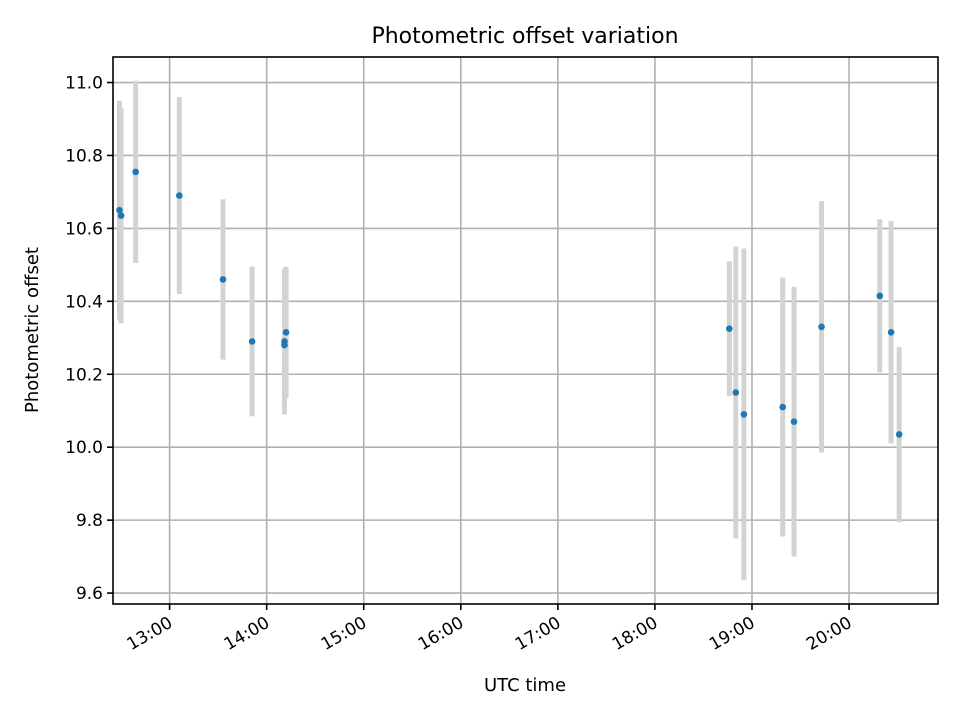  Describe the element at coordinates (525, 685) in the screenshot. I see `x-axis-label: UTC time` at that location.